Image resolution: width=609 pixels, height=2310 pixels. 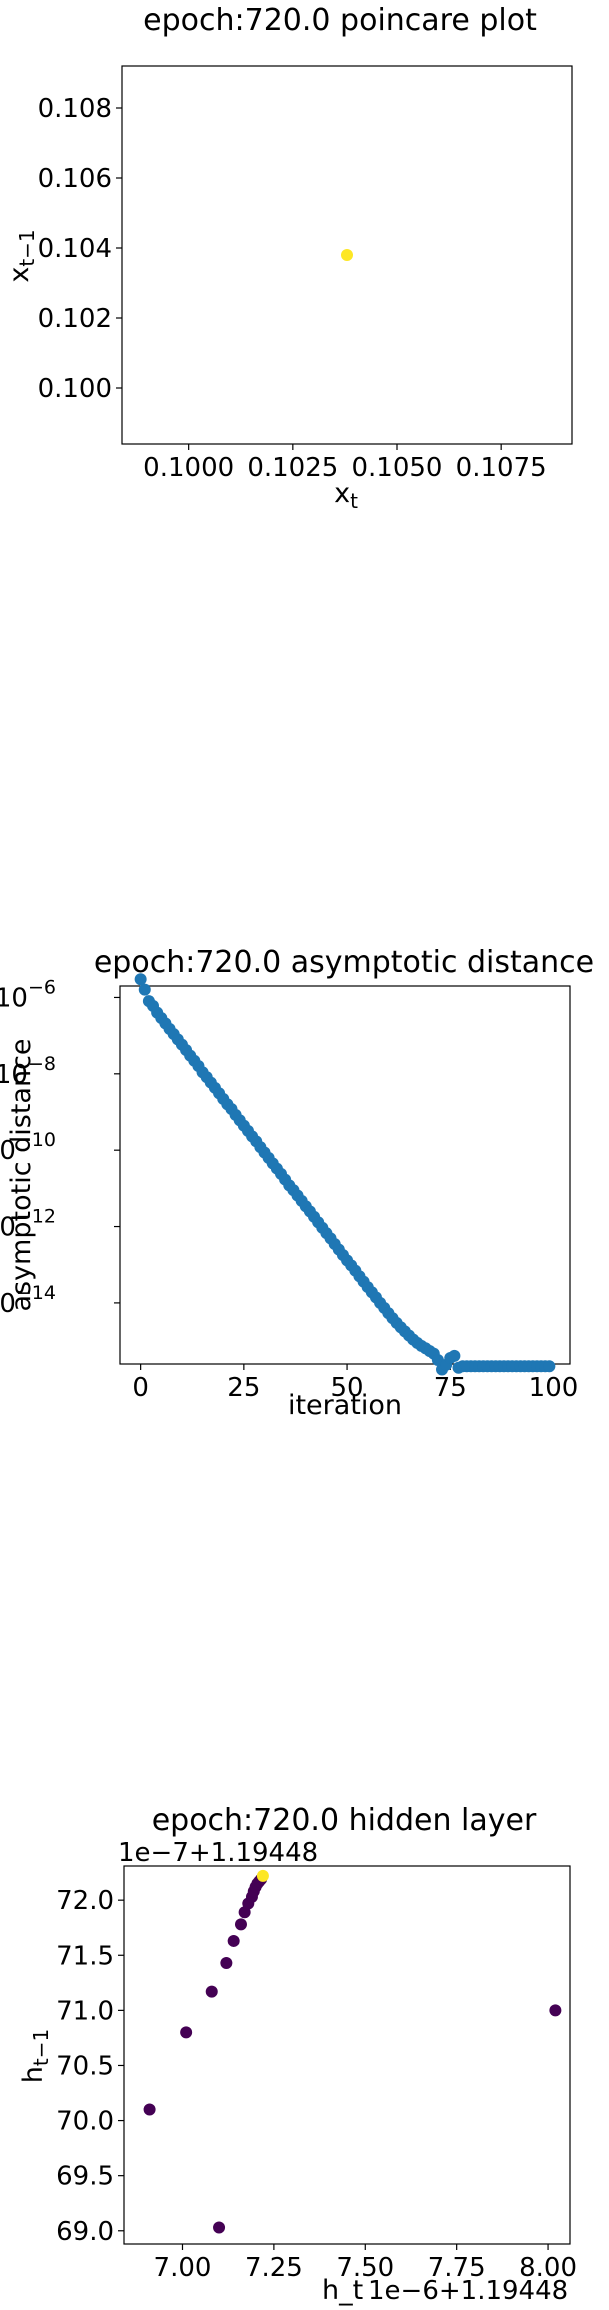 I want to click on y-tick-label: 71.0, so click(x=85, y=2011).